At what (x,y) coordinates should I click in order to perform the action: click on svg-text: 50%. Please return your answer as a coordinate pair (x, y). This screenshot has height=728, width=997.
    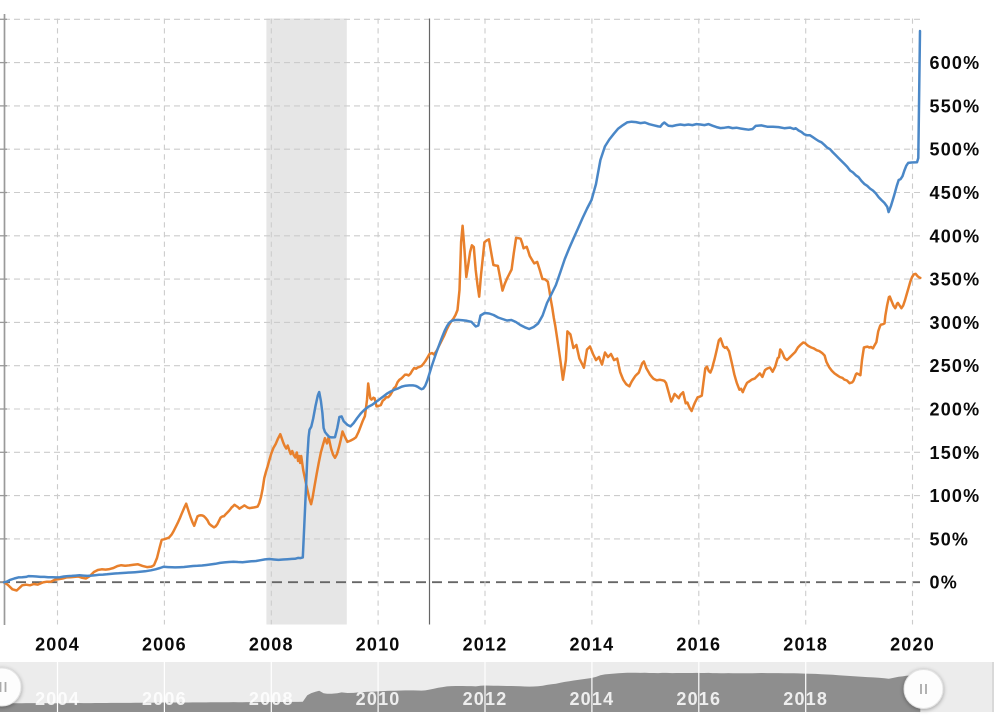
    Looking at the image, I should click on (950, 539).